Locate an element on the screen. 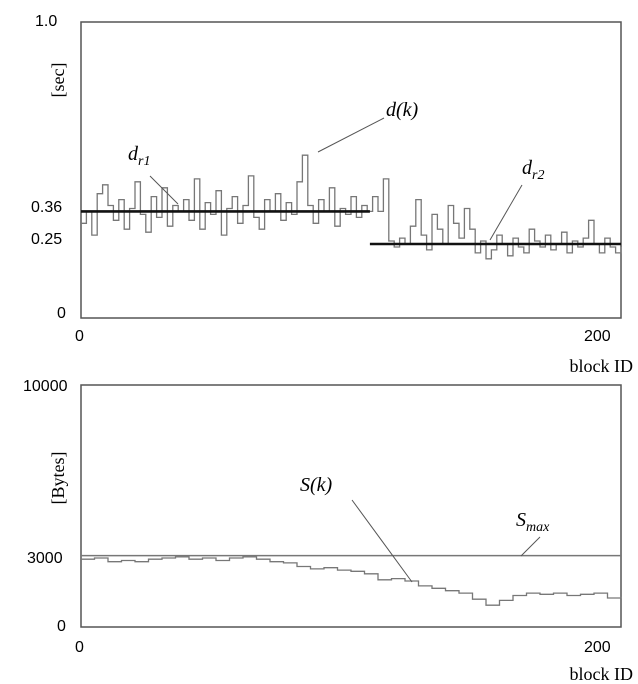 The width and height of the screenshot is (638, 684). top-series-dk is located at coordinates (351, 207).